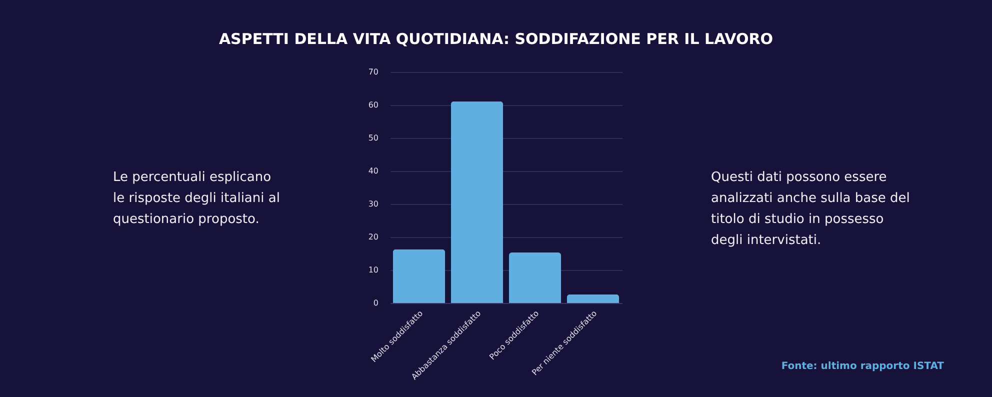 Image resolution: width=992 pixels, height=397 pixels. Describe the element at coordinates (373, 72) in the screenshot. I see `y-tick-label: 70` at that location.